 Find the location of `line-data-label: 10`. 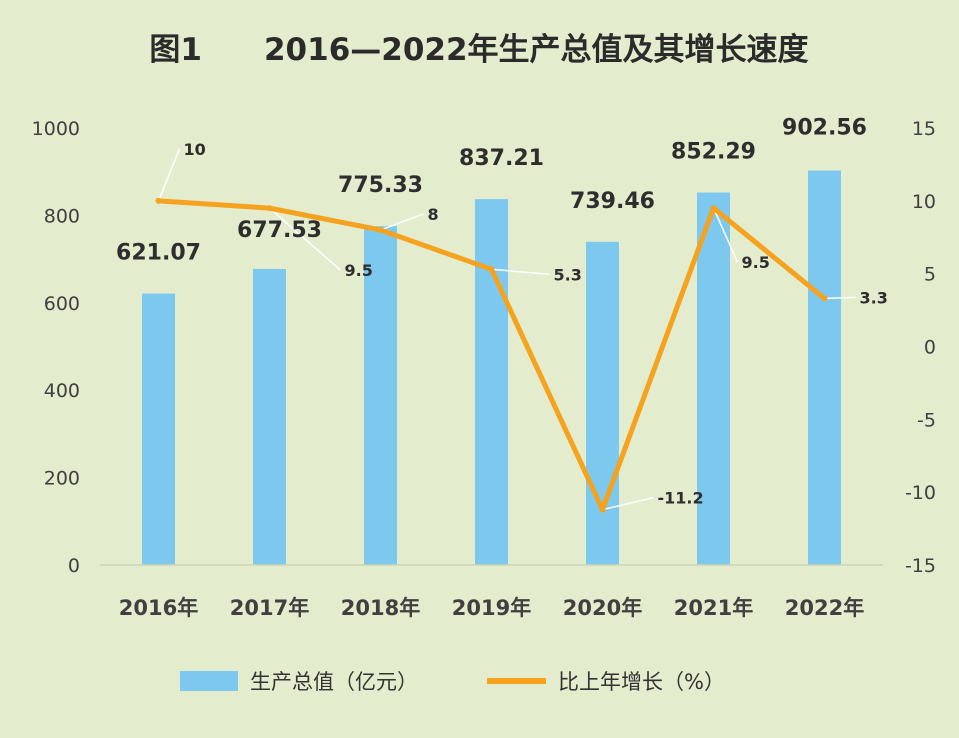

line-data-label: 10 is located at coordinates (195, 149).